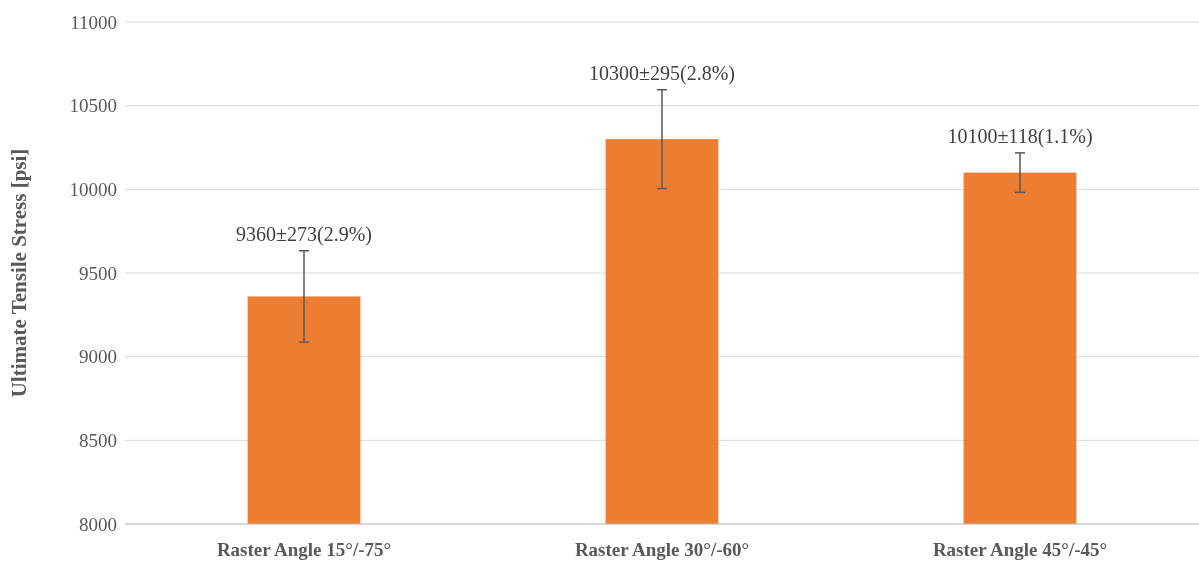 The height and width of the screenshot is (565, 1199). I want to click on data-label: 10300±295(2.8%), so click(662, 73).